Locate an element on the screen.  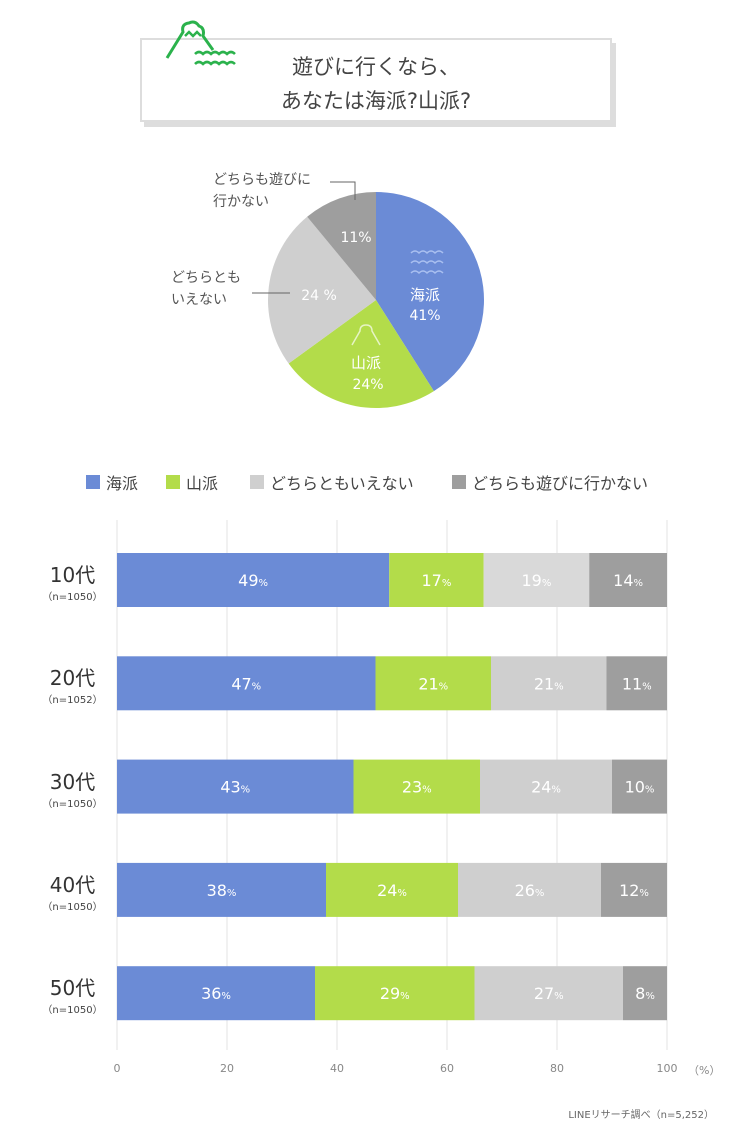
legend-neither: どちらともいえない is located at coordinates (332, 482).